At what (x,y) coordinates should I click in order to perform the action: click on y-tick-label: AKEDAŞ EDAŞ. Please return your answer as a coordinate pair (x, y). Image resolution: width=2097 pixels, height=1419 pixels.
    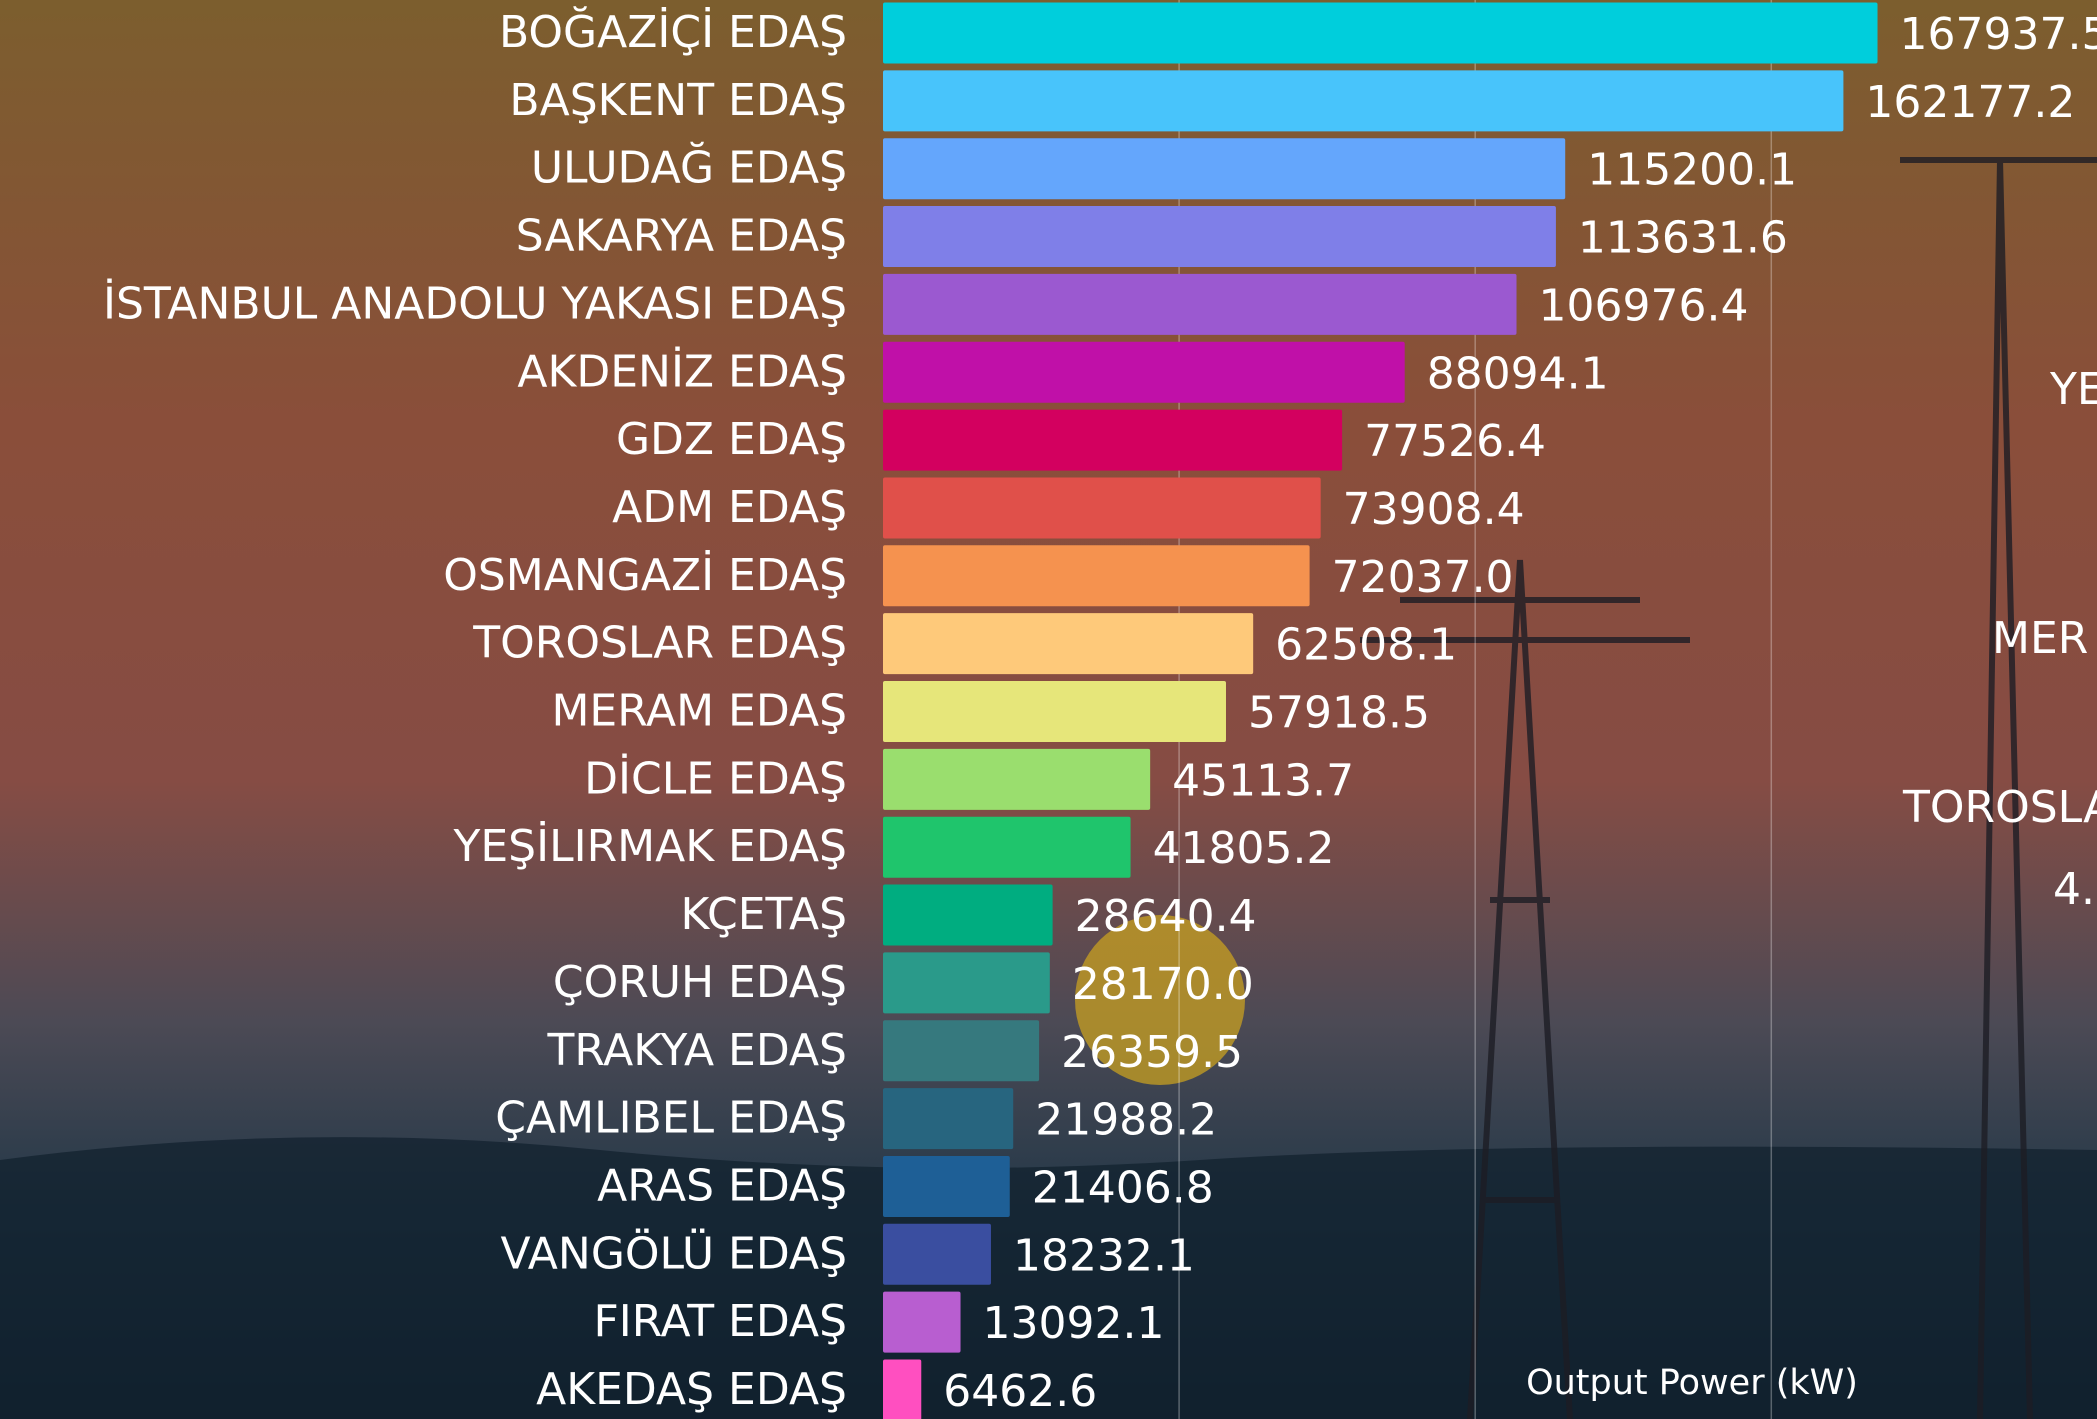
    Looking at the image, I should click on (691, 1389).